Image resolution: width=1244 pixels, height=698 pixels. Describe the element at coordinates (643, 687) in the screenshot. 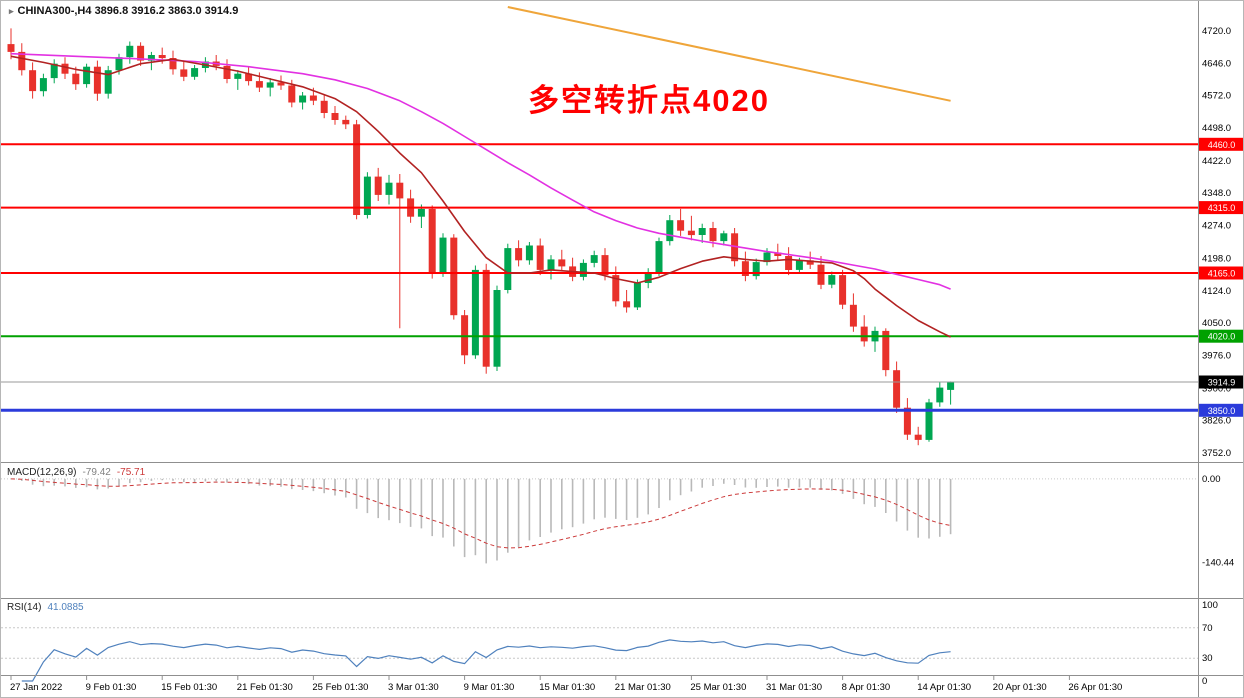

I see `time-tick-label: 21 Mar 01:30` at that location.